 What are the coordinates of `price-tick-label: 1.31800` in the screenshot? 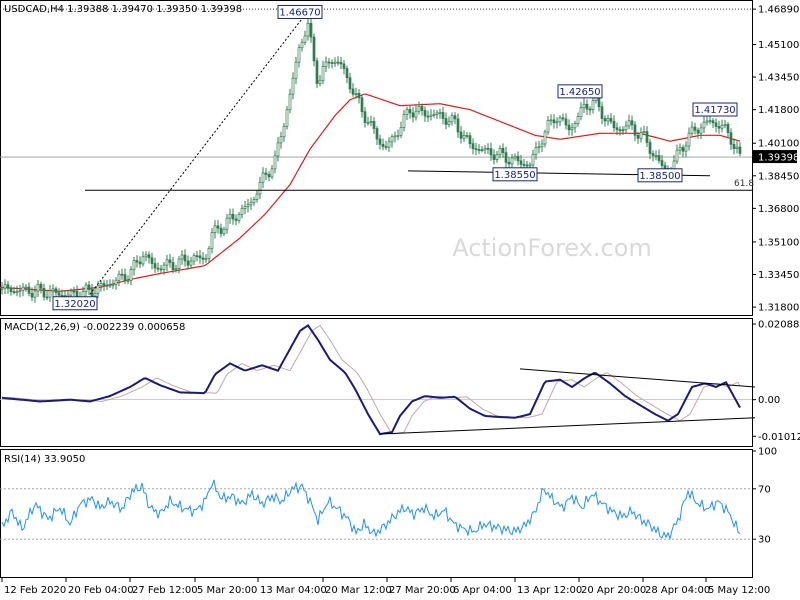 It's located at (778, 308).